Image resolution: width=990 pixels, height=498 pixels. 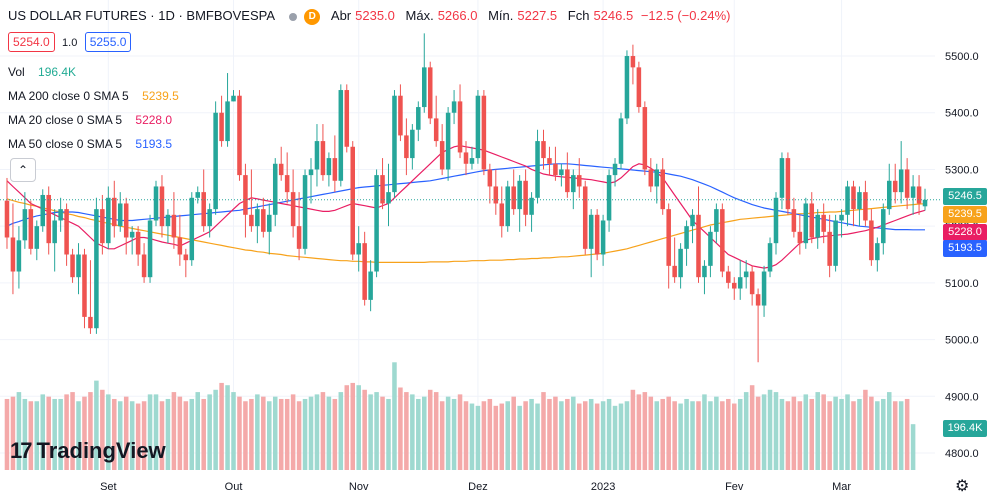 What do you see at coordinates (603, 487) in the screenshot?
I see `x-tick-label: 2023` at bounding box center [603, 487].